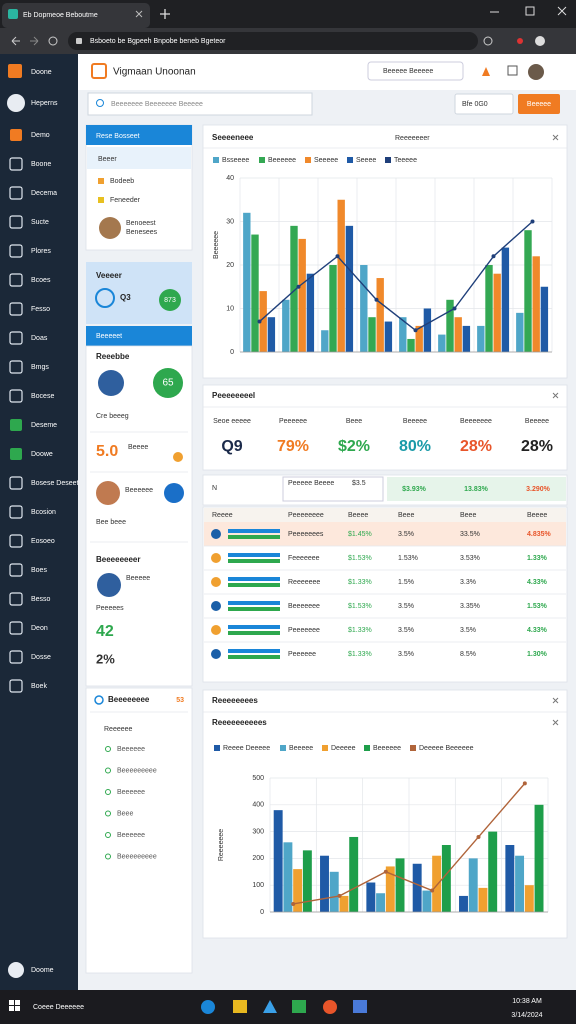  What do you see at coordinates (540, 41) in the screenshot?
I see `profile-icon` at bounding box center [540, 41].